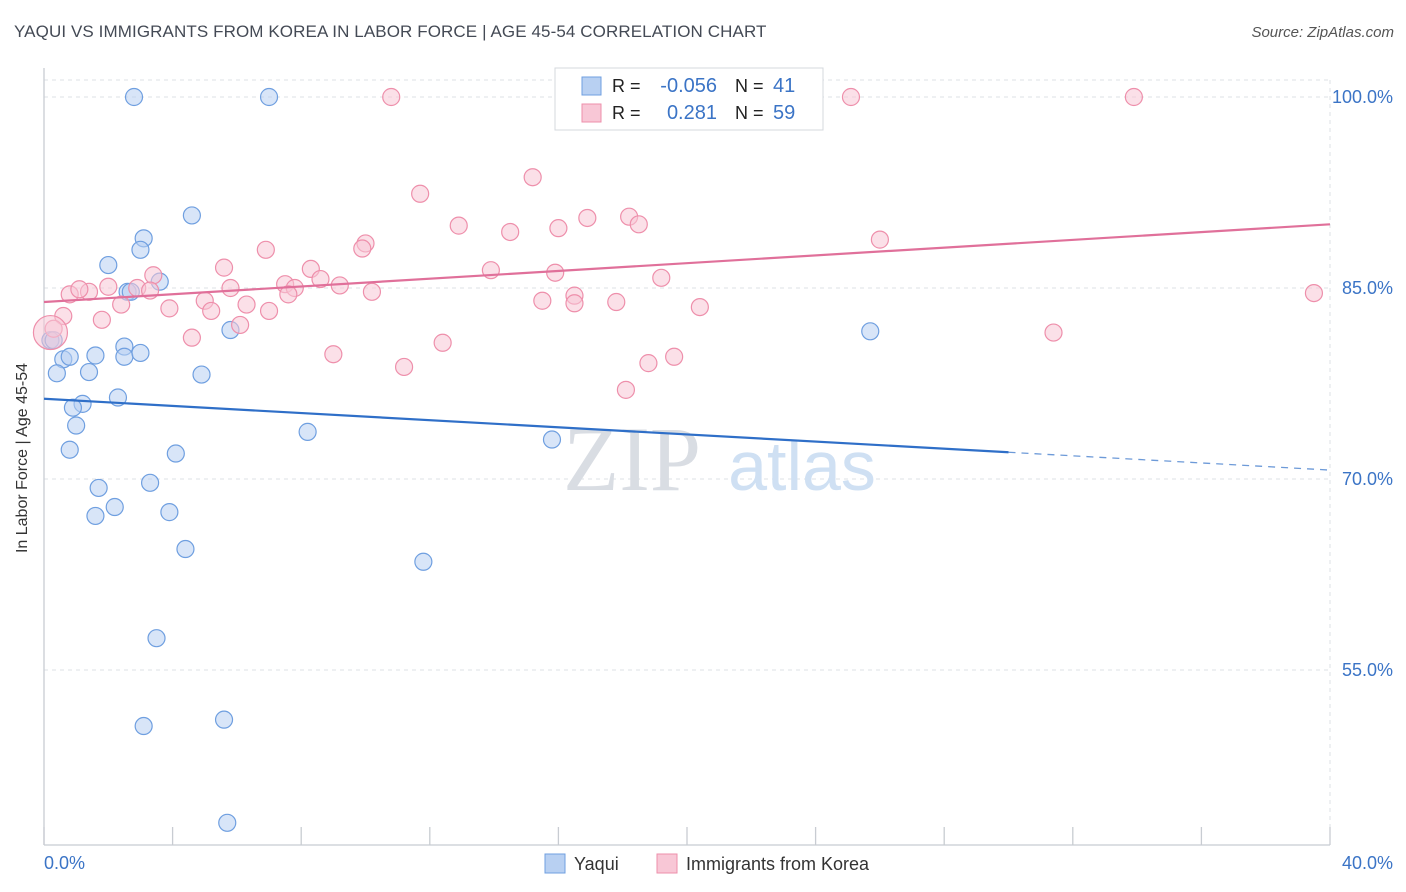  Describe the element at coordinates (64, 863) in the screenshot. I see `x-tick-label: 0.0%` at that location.